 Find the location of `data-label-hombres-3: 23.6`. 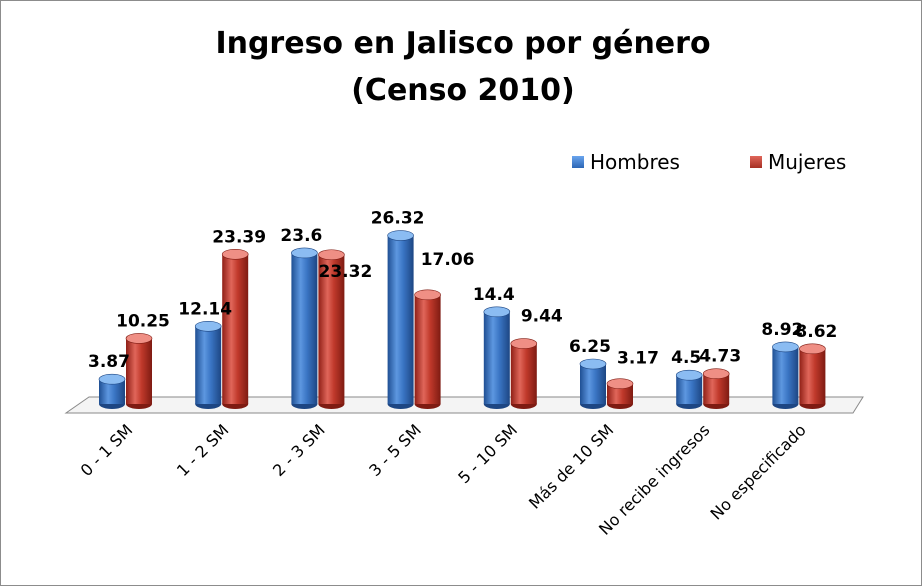

data-label-hombres-3: 23.6 is located at coordinates (301, 236).